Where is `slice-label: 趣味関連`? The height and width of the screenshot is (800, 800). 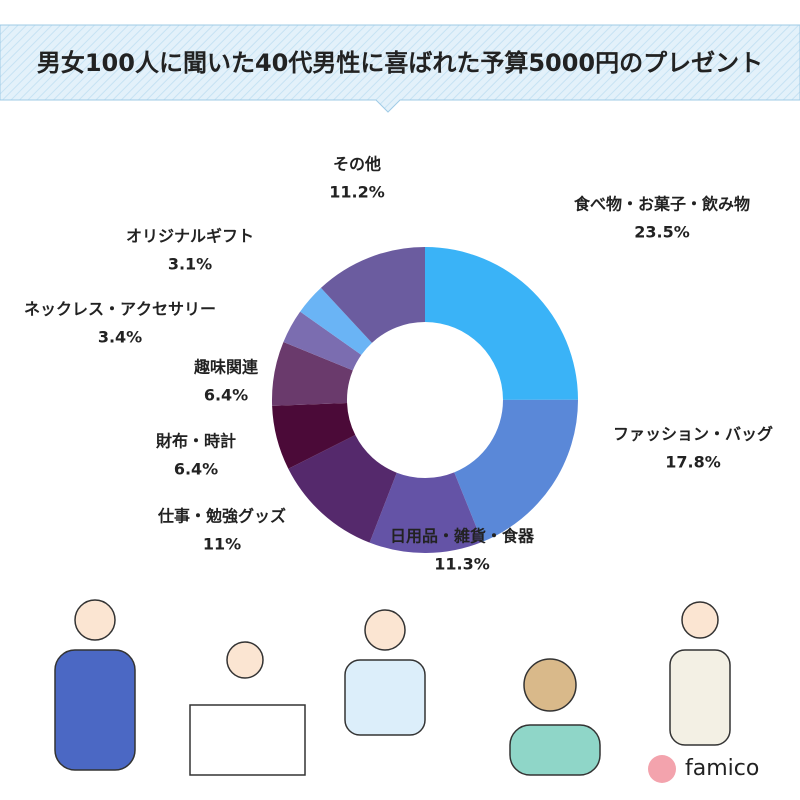
slice-label: 趣味関連 is located at coordinates (226, 367).